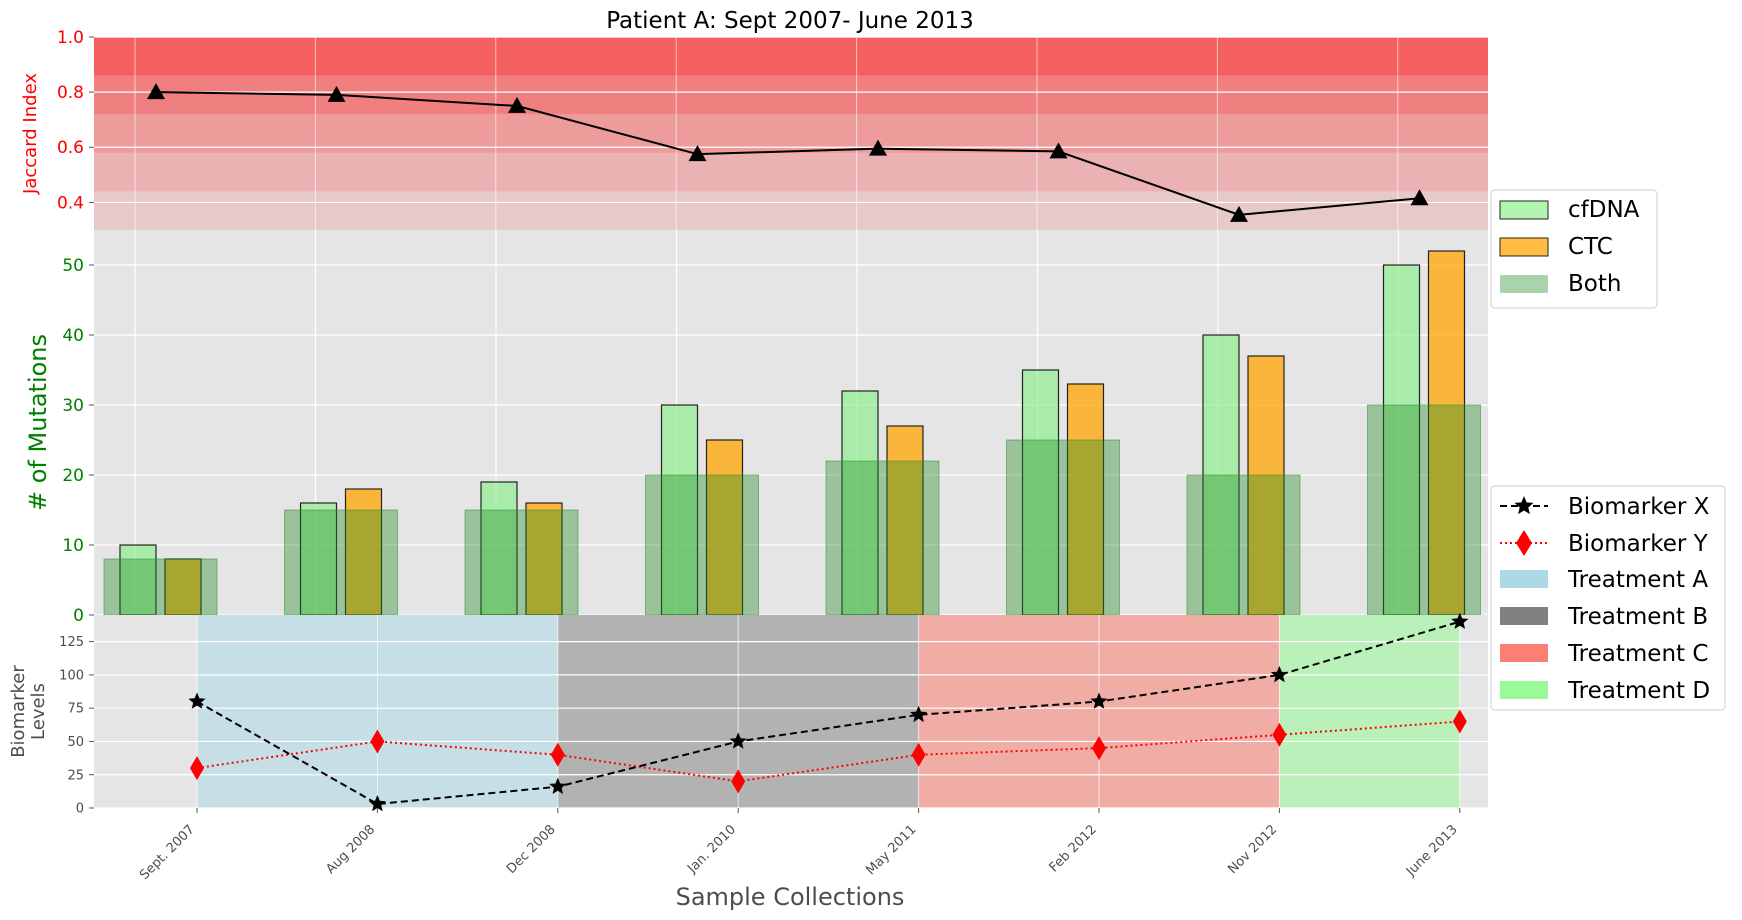 The image size is (1742, 920). What do you see at coordinates (1604, 210) in the screenshot?
I see `legend-label: cfDNA` at bounding box center [1604, 210].